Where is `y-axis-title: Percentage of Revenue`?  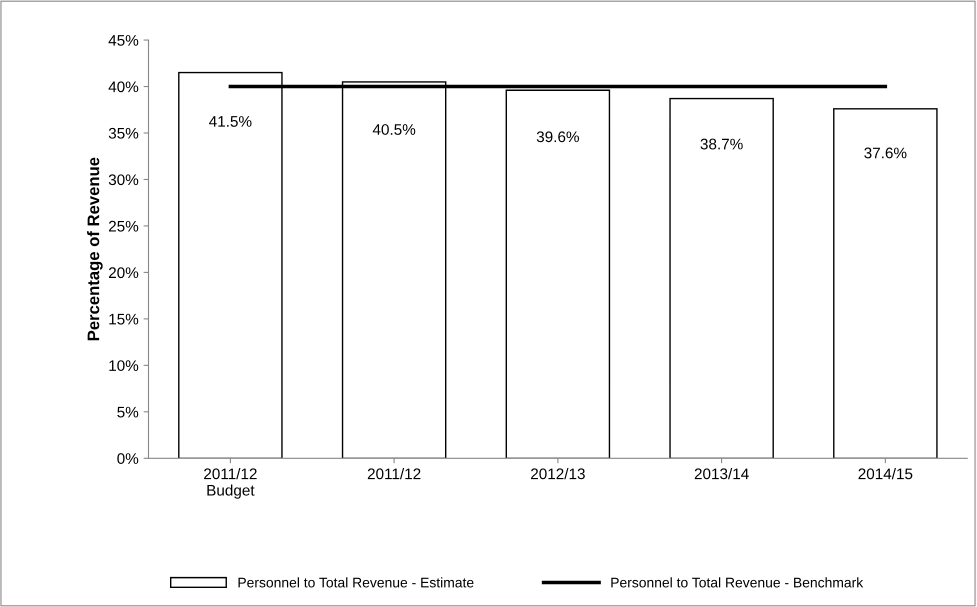
y-axis-title: Percentage of Revenue is located at coordinates (95, 249).